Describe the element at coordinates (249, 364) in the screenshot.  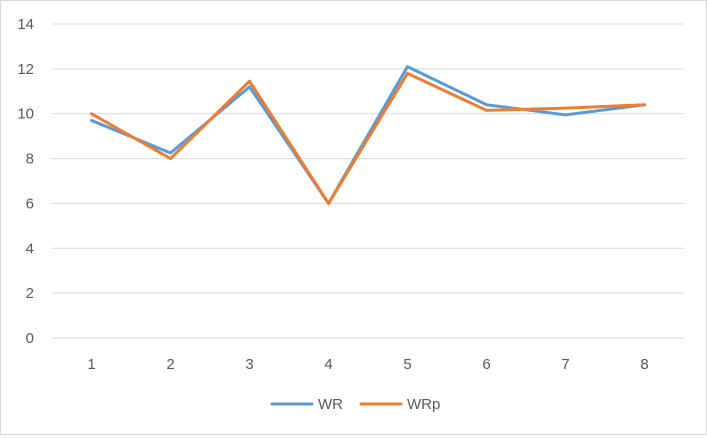
I see `x-tick-label: 3` at that location.